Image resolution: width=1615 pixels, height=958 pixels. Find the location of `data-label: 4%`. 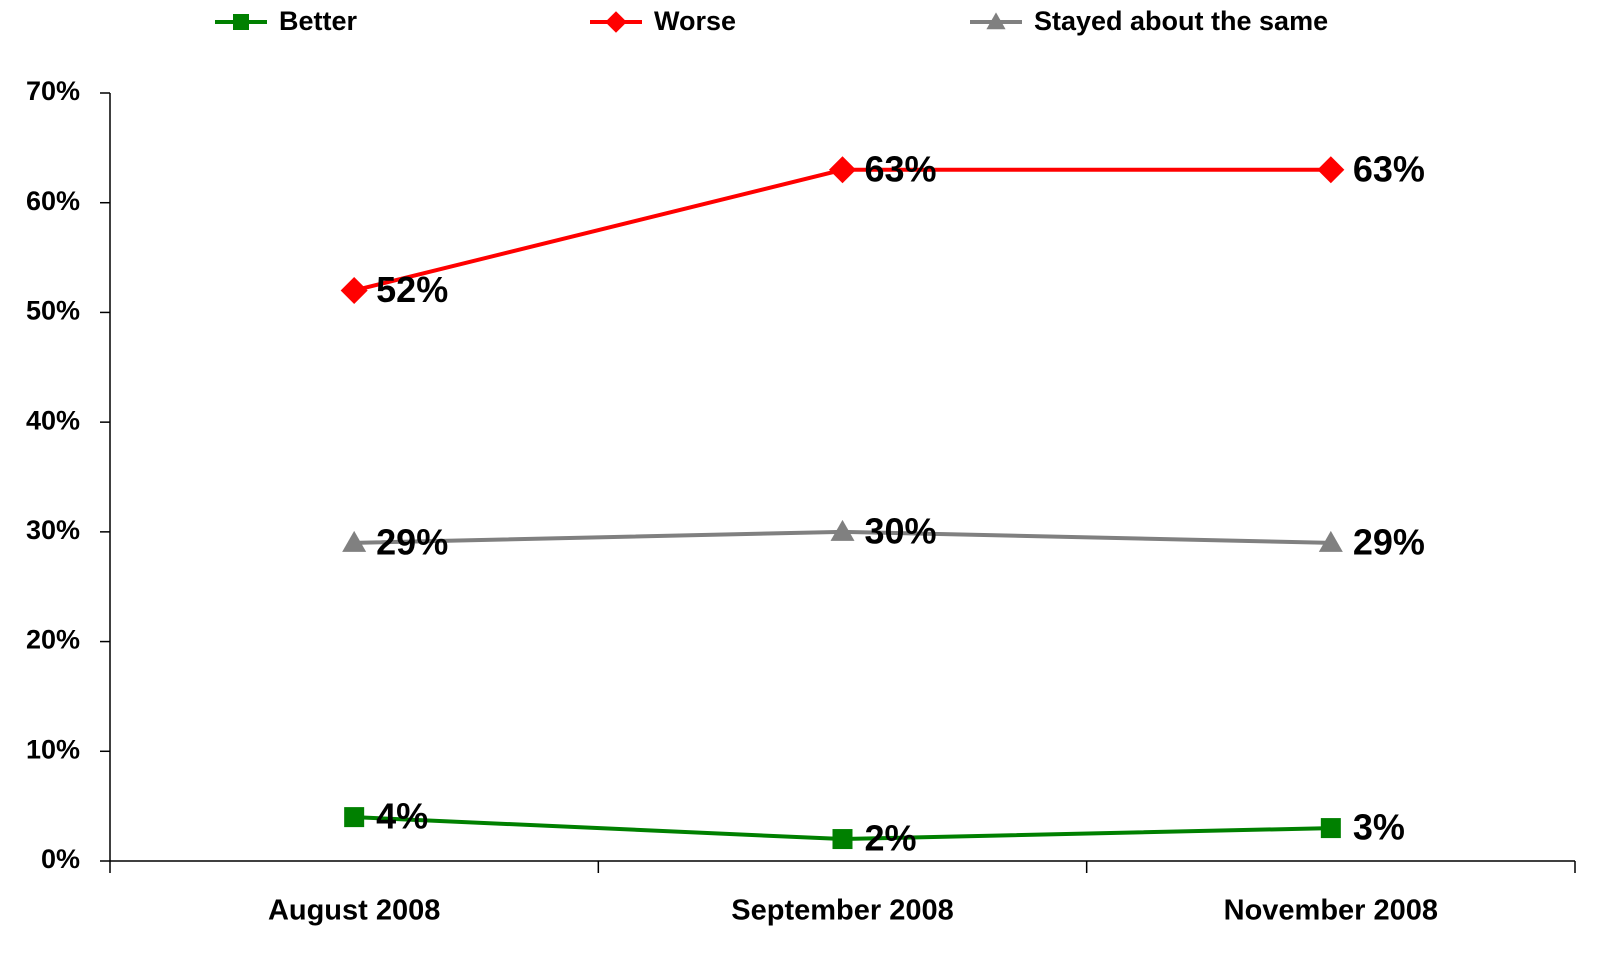

data-label: 4% is located at coordinates (402, 816).